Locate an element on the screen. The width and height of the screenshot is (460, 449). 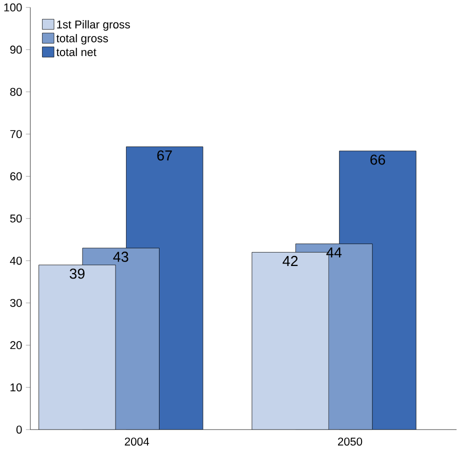
data-label: 66 is located at coordinates (378, 159).